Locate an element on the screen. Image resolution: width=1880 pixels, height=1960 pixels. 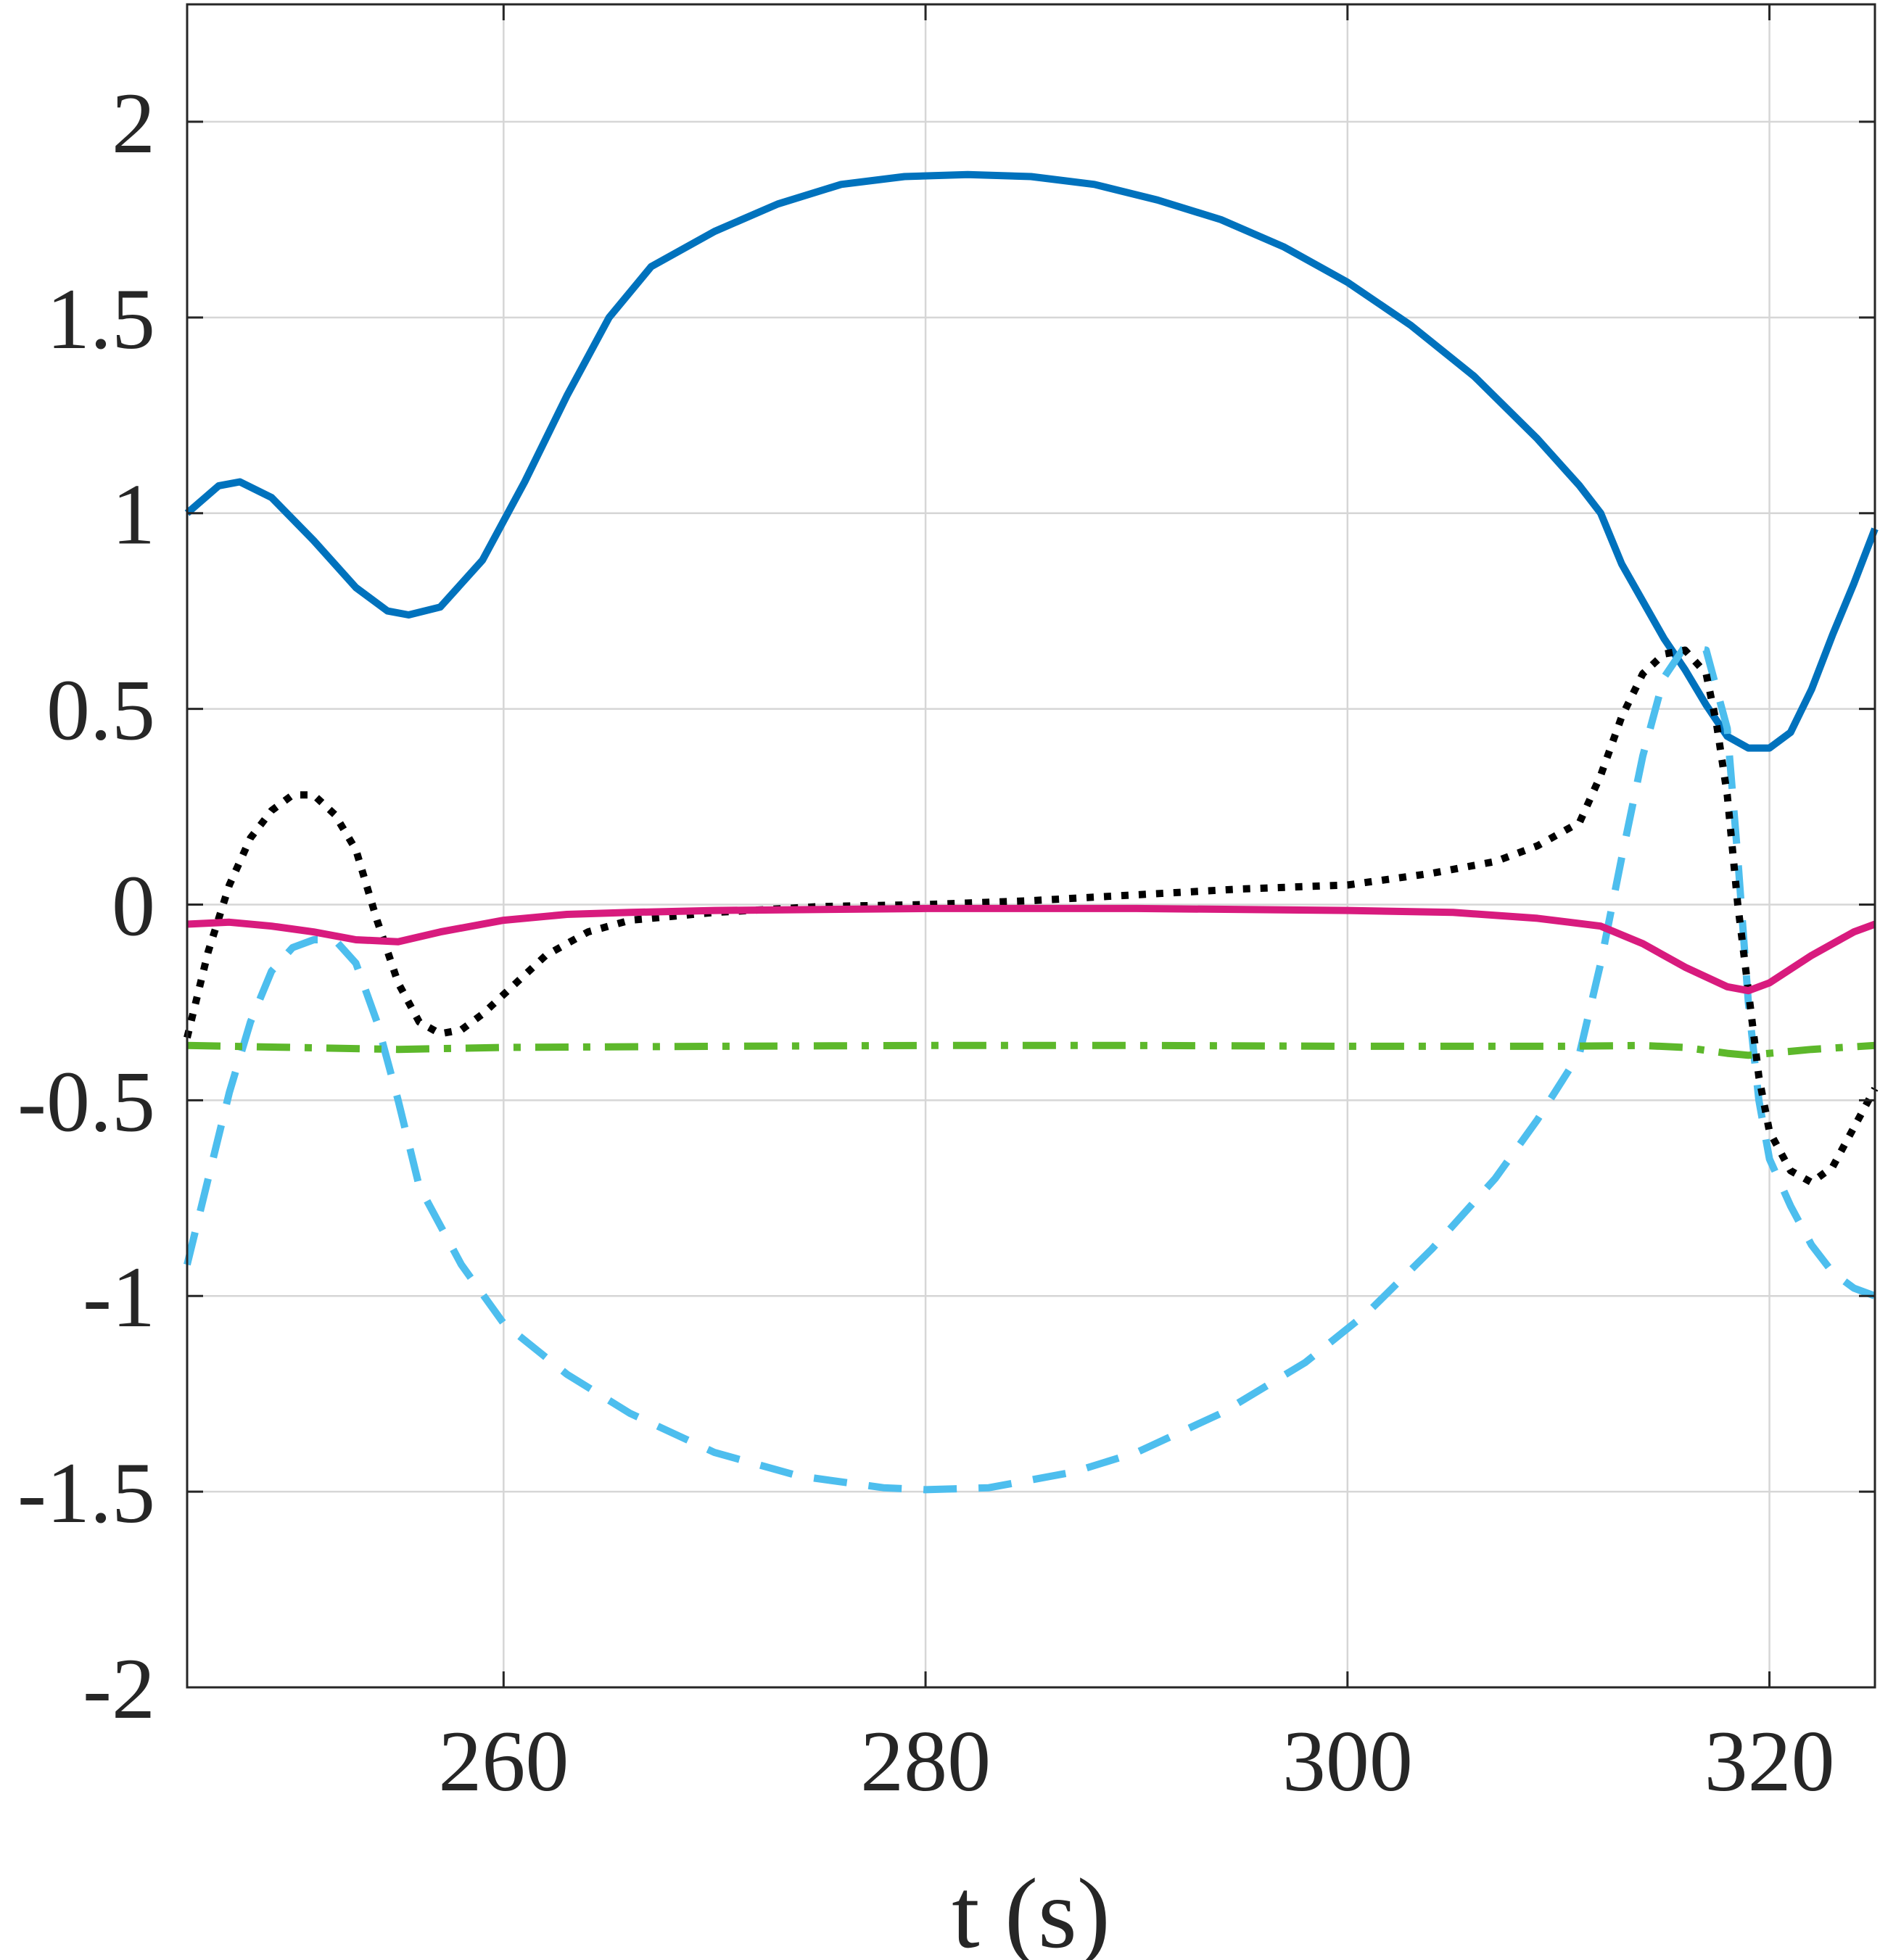
y-tick-label: -2 is located at coordinates (119, 1689).